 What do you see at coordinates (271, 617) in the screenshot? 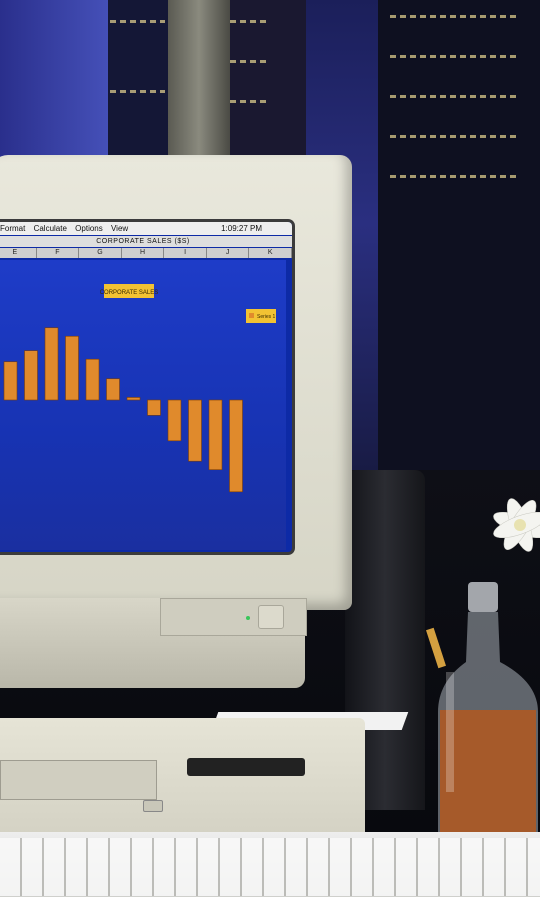
I see `power-button` at bounding box center [271, 617].